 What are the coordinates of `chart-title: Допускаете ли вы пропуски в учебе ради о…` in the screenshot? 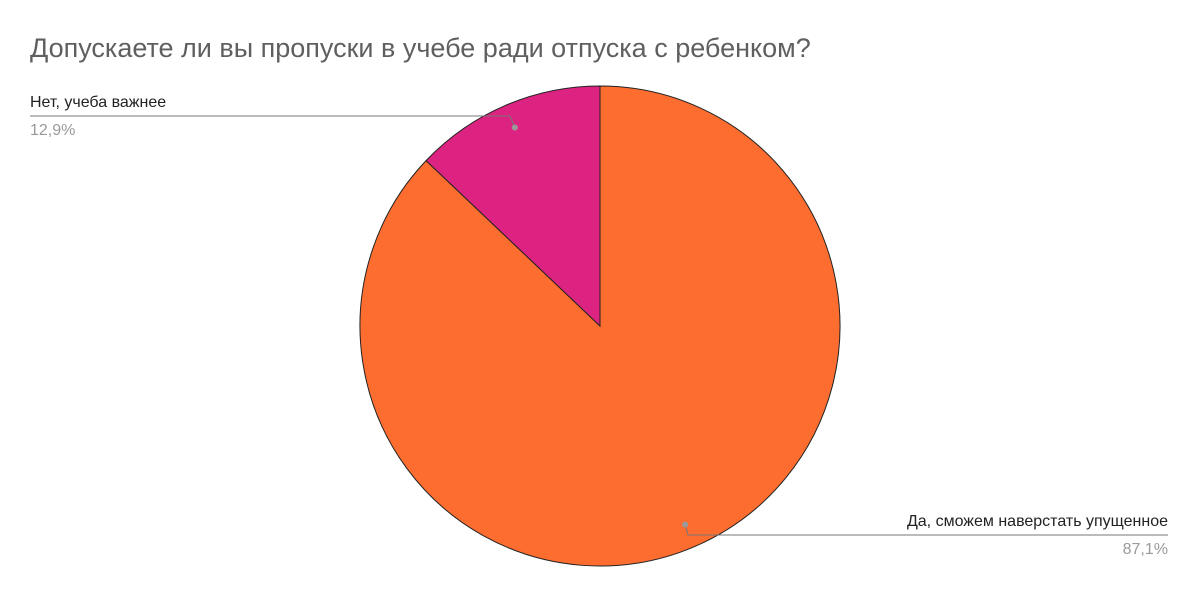 It's located at (420, 48).